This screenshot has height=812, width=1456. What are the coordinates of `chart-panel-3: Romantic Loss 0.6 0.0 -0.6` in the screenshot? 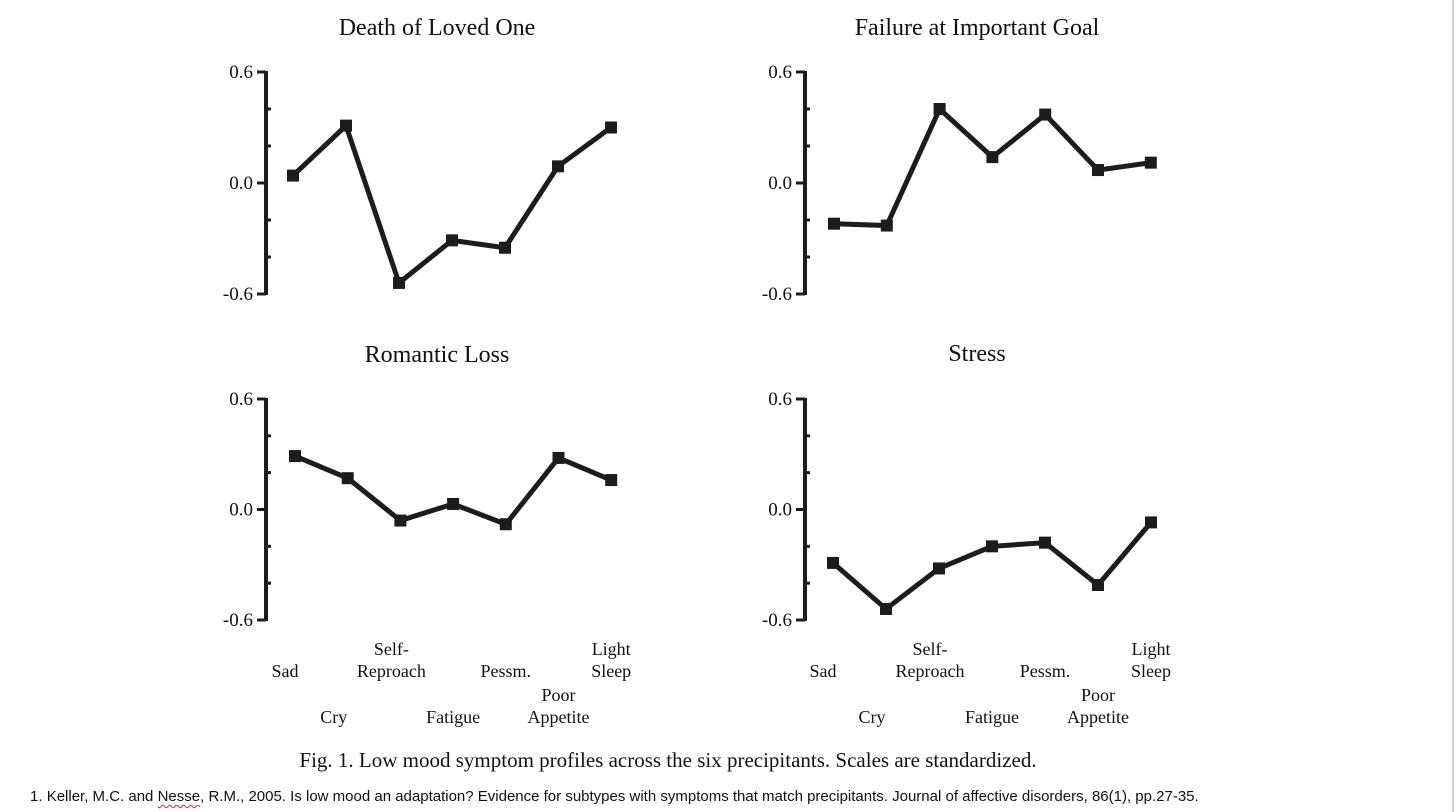 It's located at (420, 486).